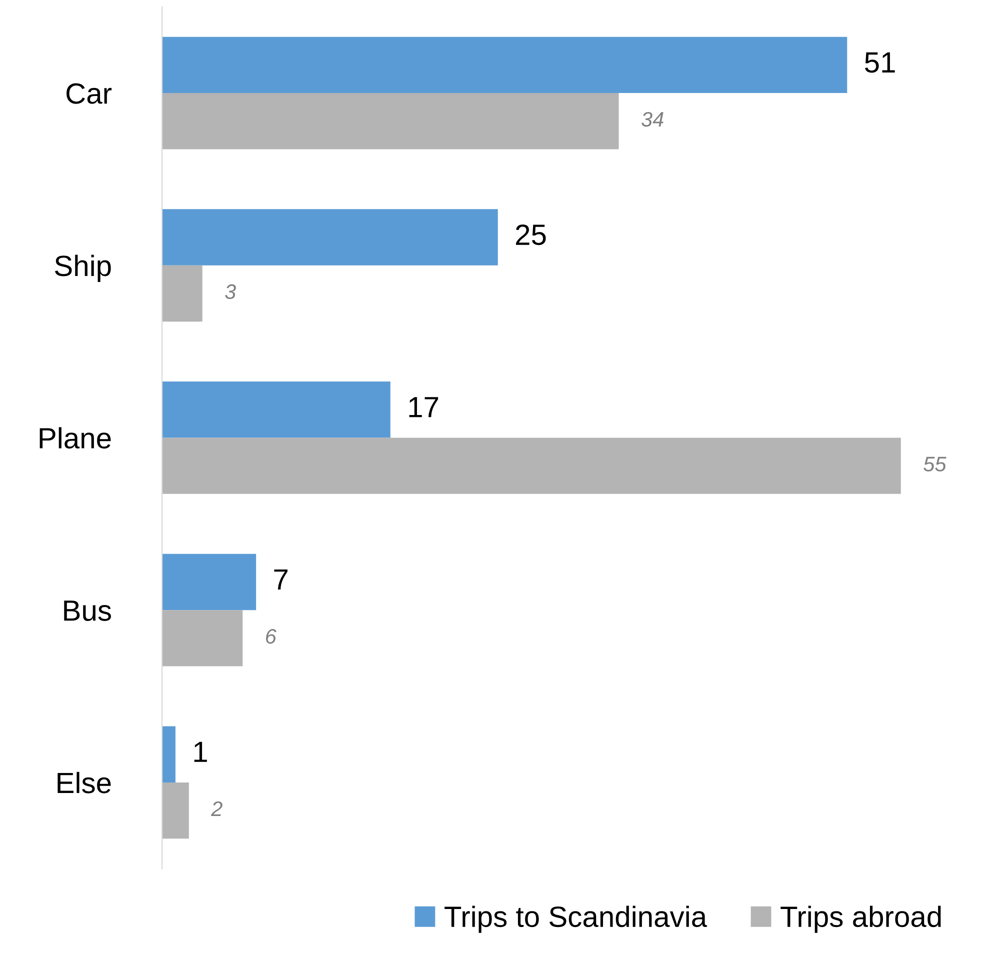 The width and height of the screenshot is (982, 976). Describe the element at coordinates (84, 783) in the screenshot. I see `y-tick-label: Else` at that location.